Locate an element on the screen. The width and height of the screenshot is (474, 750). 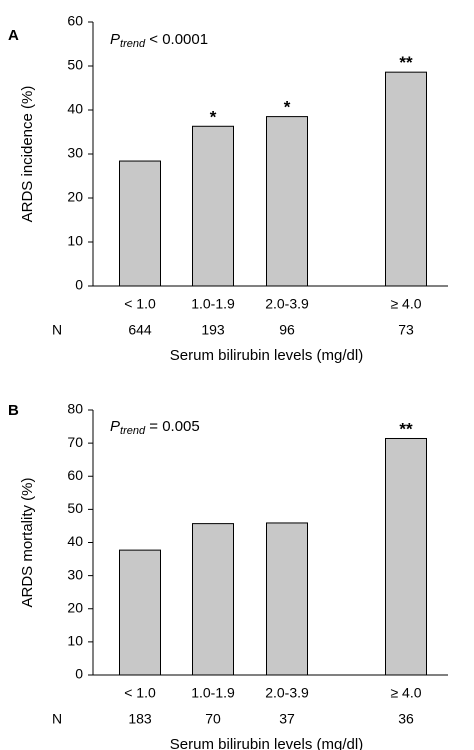
y-tick-label: 70 is located at coordinates (75, 442).